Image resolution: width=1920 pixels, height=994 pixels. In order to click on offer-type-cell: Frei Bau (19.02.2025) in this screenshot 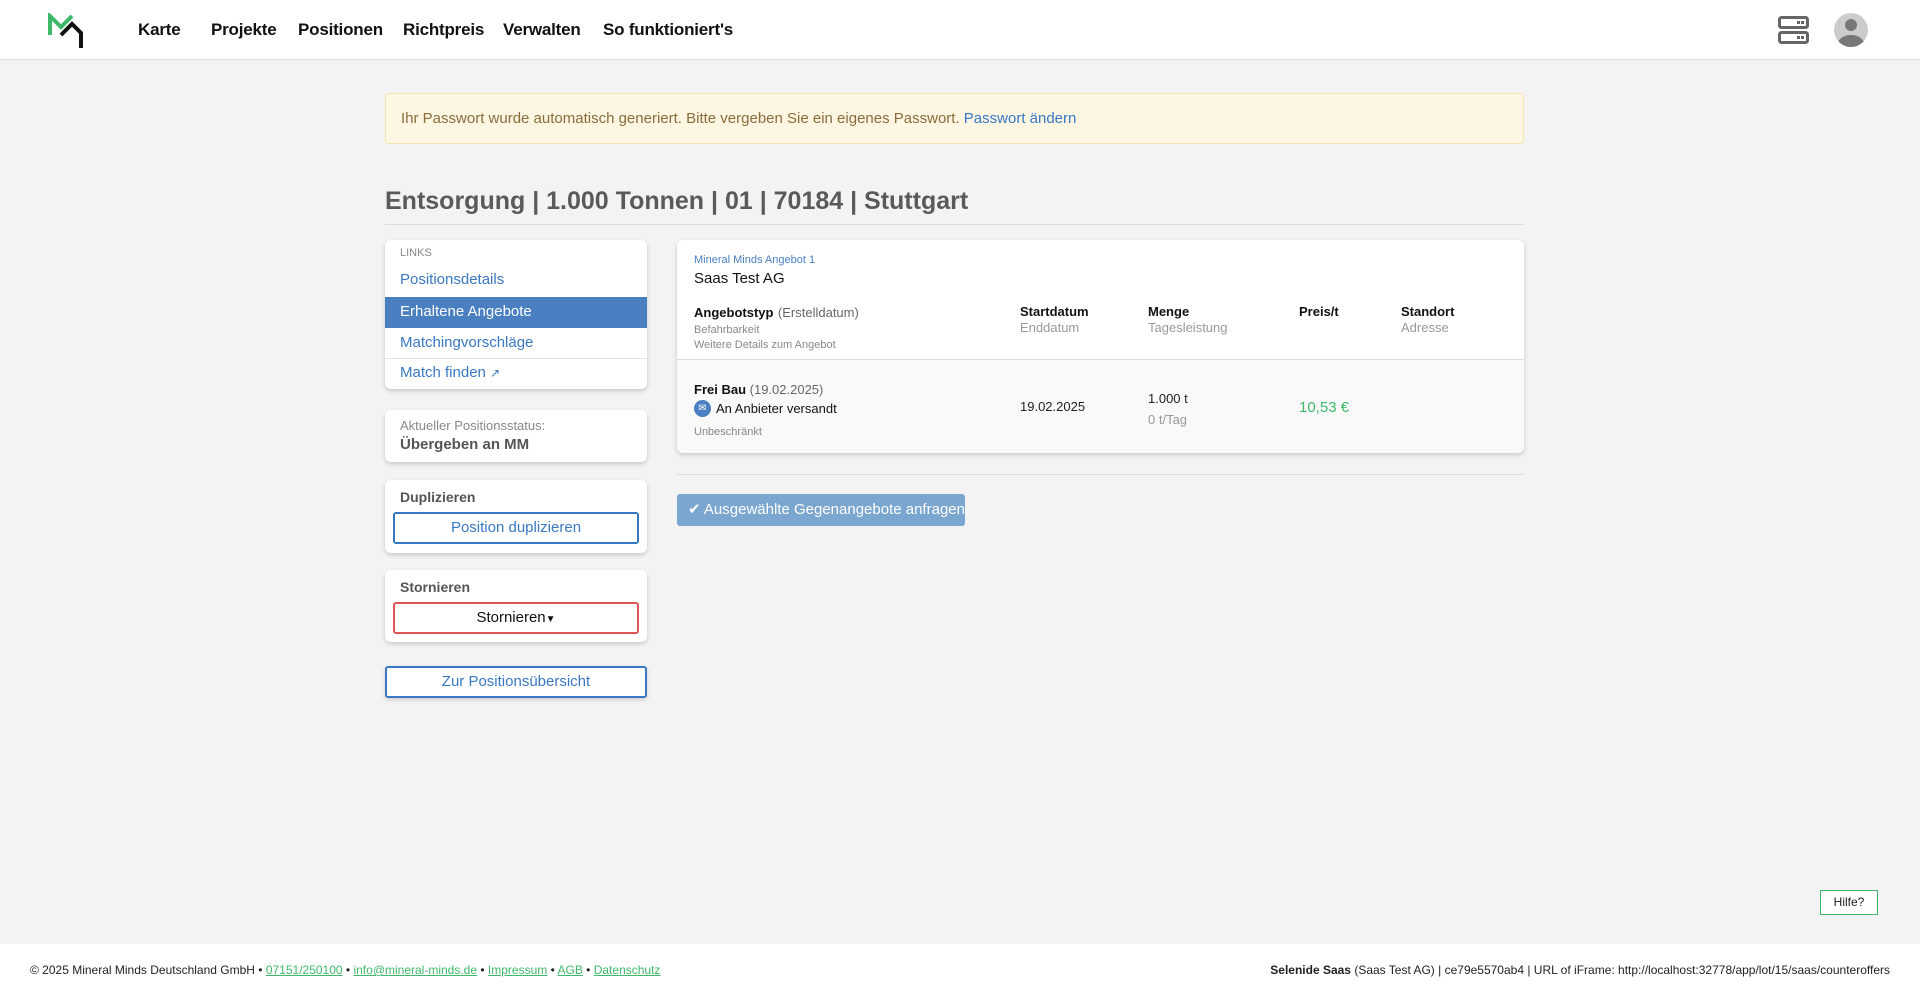, I will do `click(758, 389)`.